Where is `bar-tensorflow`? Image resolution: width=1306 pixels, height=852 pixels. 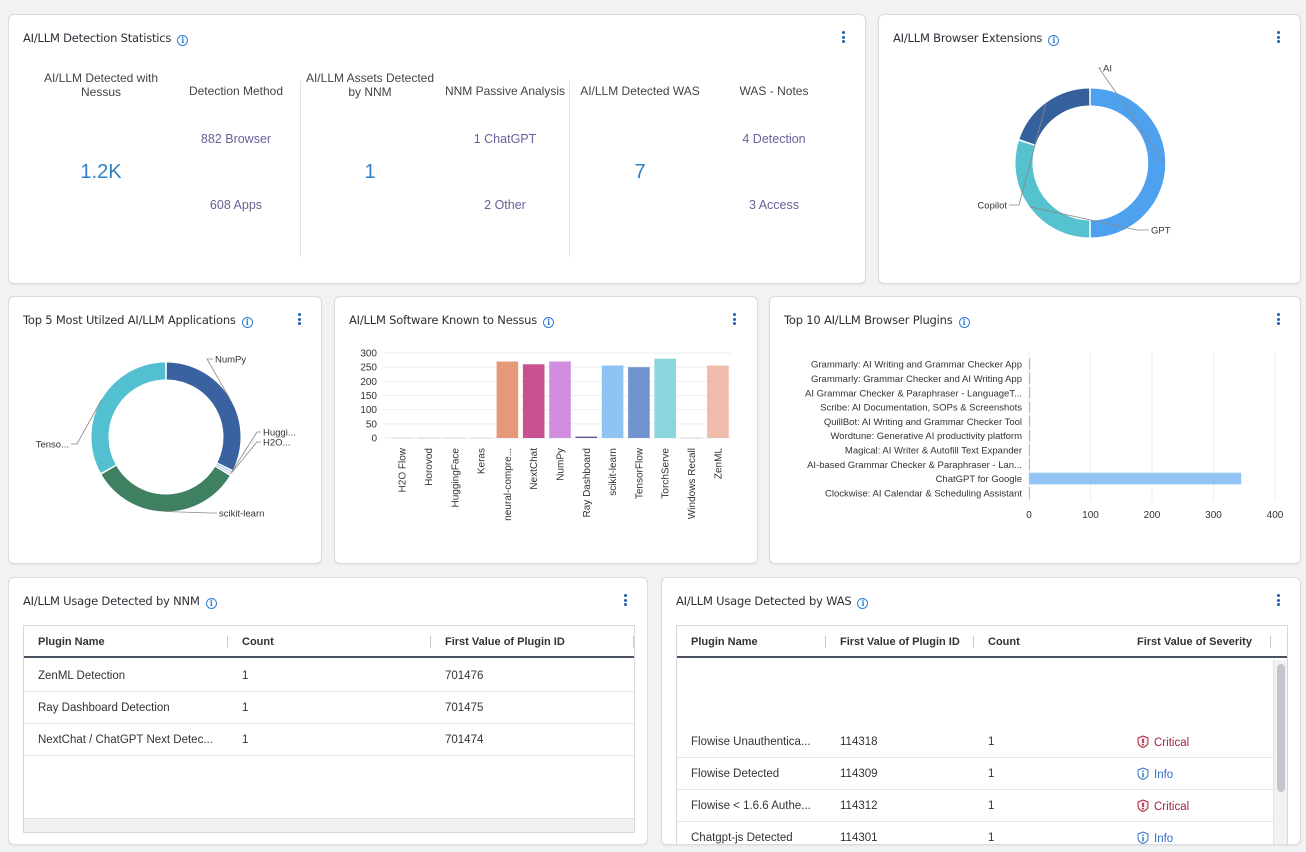
bar-tensorflow is located at coordinates (639, 402).